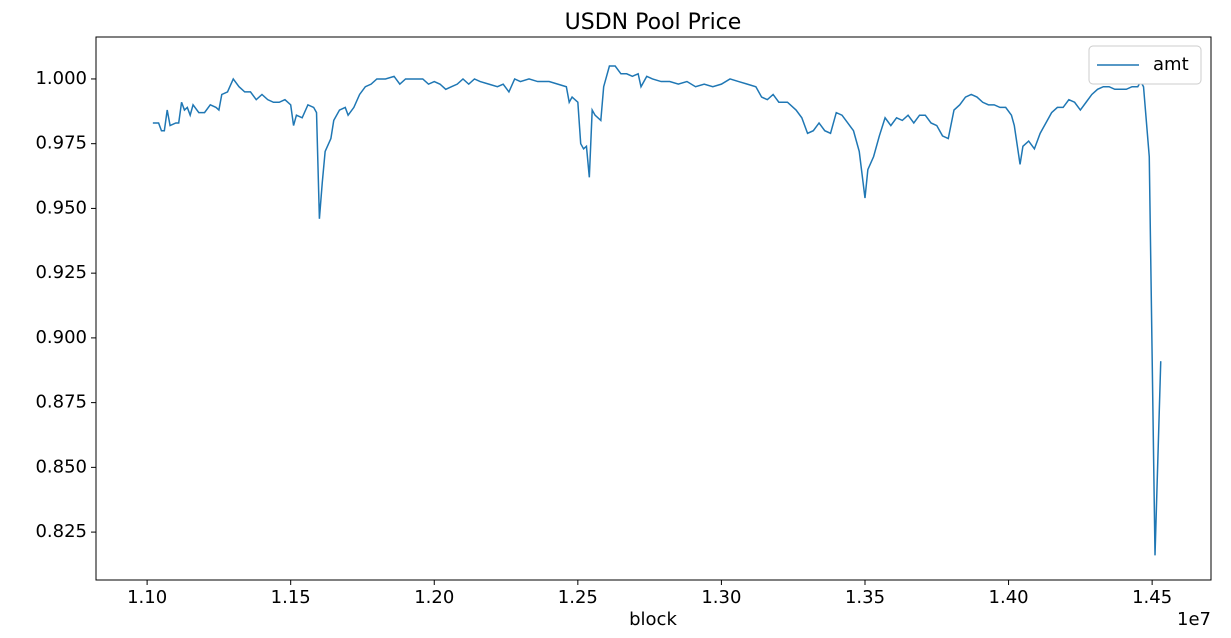 The height and width of the screenshot is (638, 1231). Describe the element at coordinates (1009, 597) in the screenshot. I see `x-tick-label: 1.40` at that location.